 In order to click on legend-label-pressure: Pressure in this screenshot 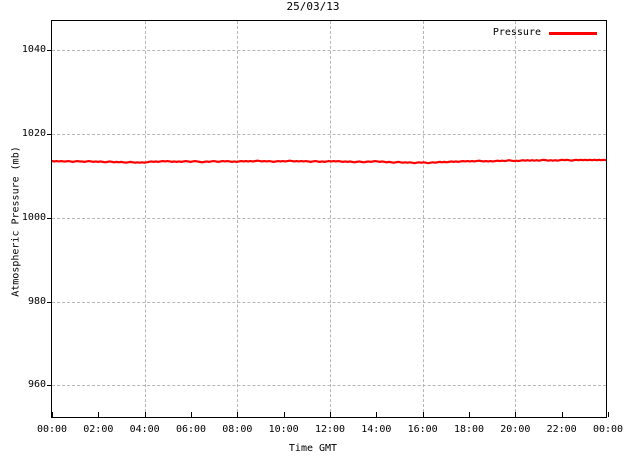, I will do `click(516, 32)`.